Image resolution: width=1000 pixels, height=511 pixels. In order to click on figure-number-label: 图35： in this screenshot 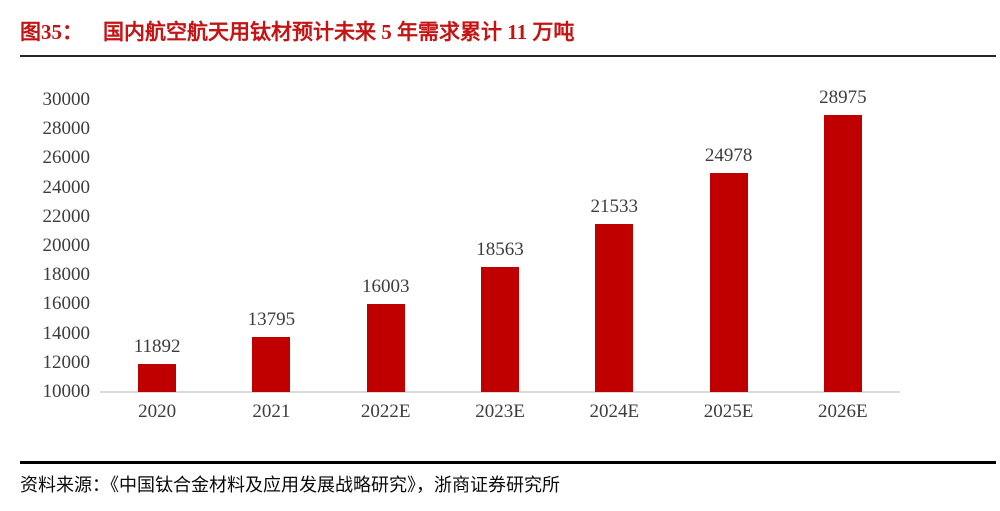, I will do `click(51, 32)`.